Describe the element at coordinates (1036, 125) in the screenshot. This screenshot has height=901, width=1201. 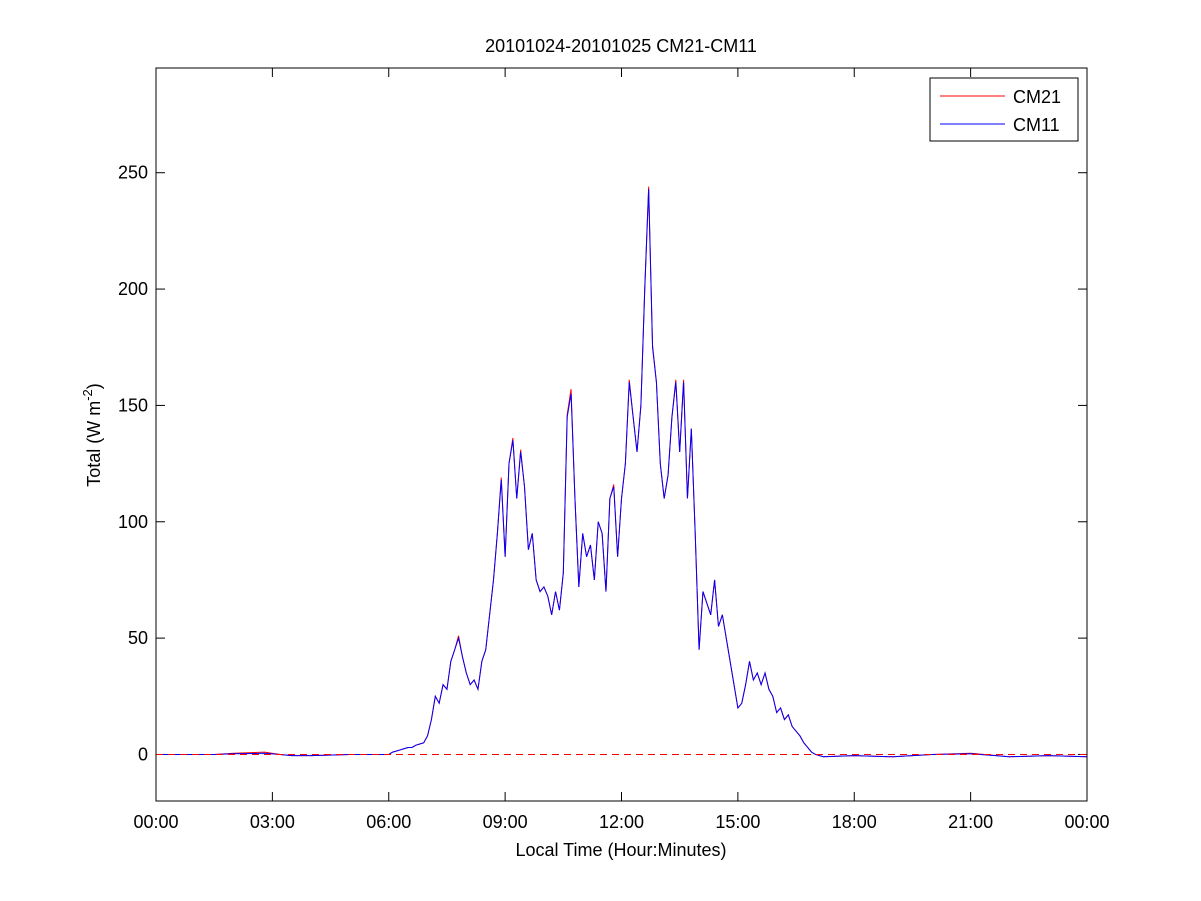
I see `legend-label: CM11` at that location.